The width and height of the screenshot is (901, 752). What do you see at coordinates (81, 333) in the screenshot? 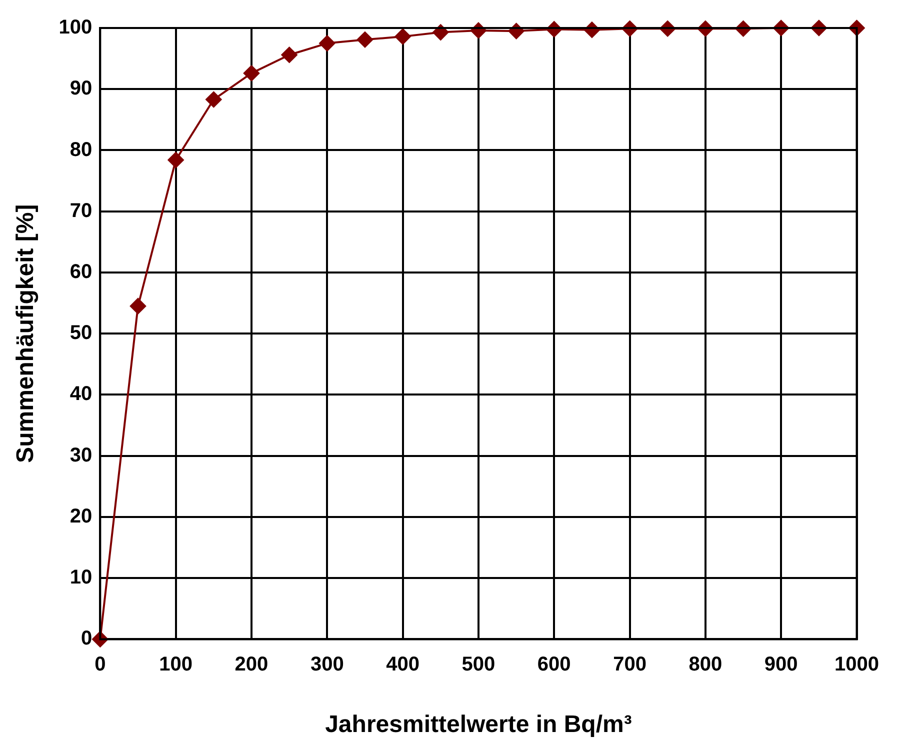
I see `y-tick-label: 50` at bounding box center [81, 333].